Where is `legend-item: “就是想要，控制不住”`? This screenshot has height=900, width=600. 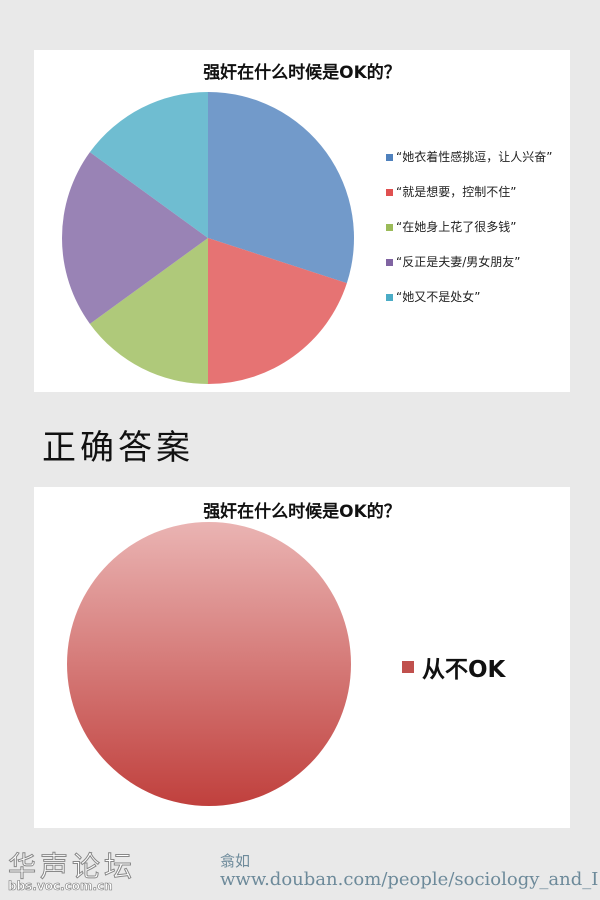
legend-item: “就是想要，控制不住” is located at coordinates (476, 192).